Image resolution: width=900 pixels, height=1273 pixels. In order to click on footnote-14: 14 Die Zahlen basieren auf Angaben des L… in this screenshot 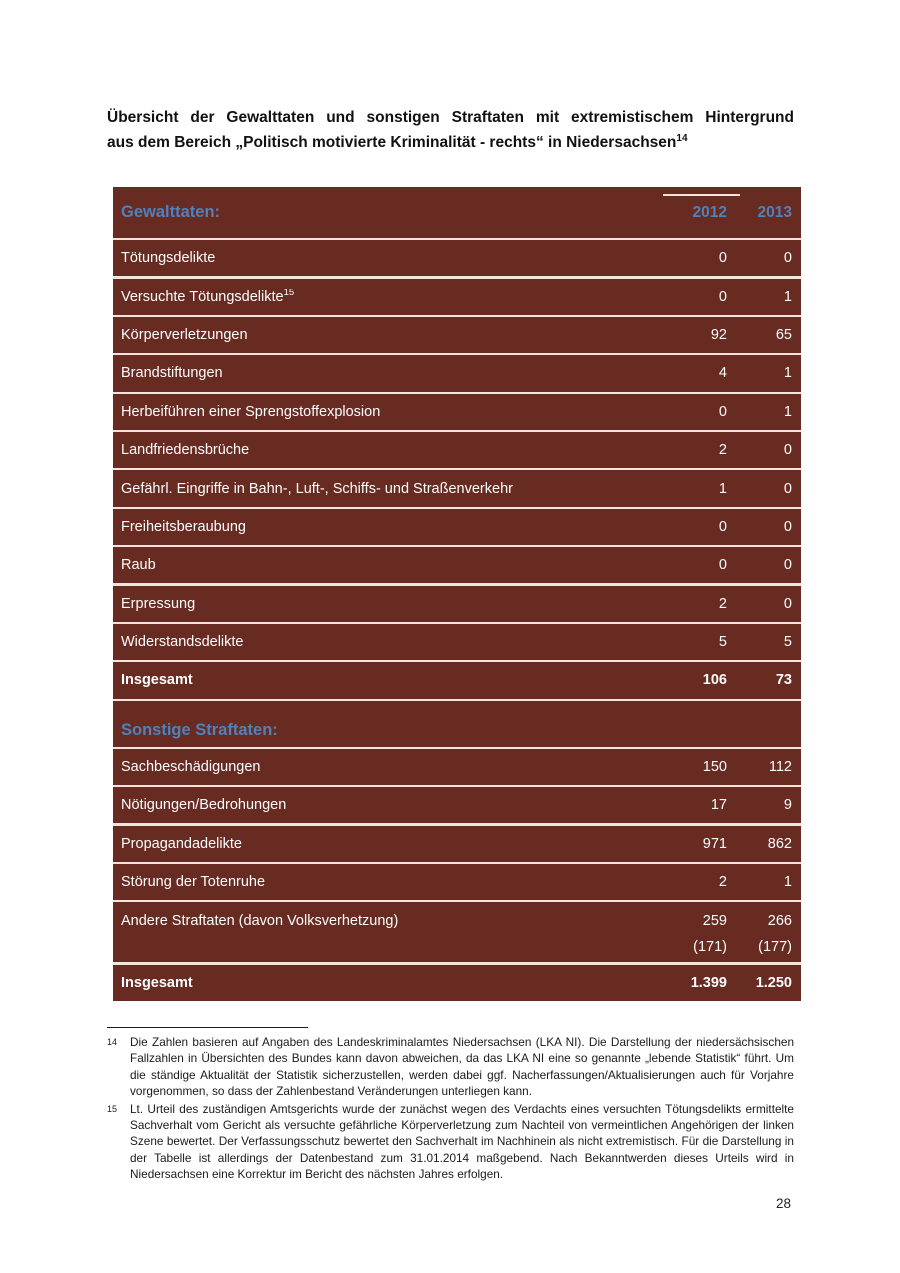, I will do `click(450, 1067)`.